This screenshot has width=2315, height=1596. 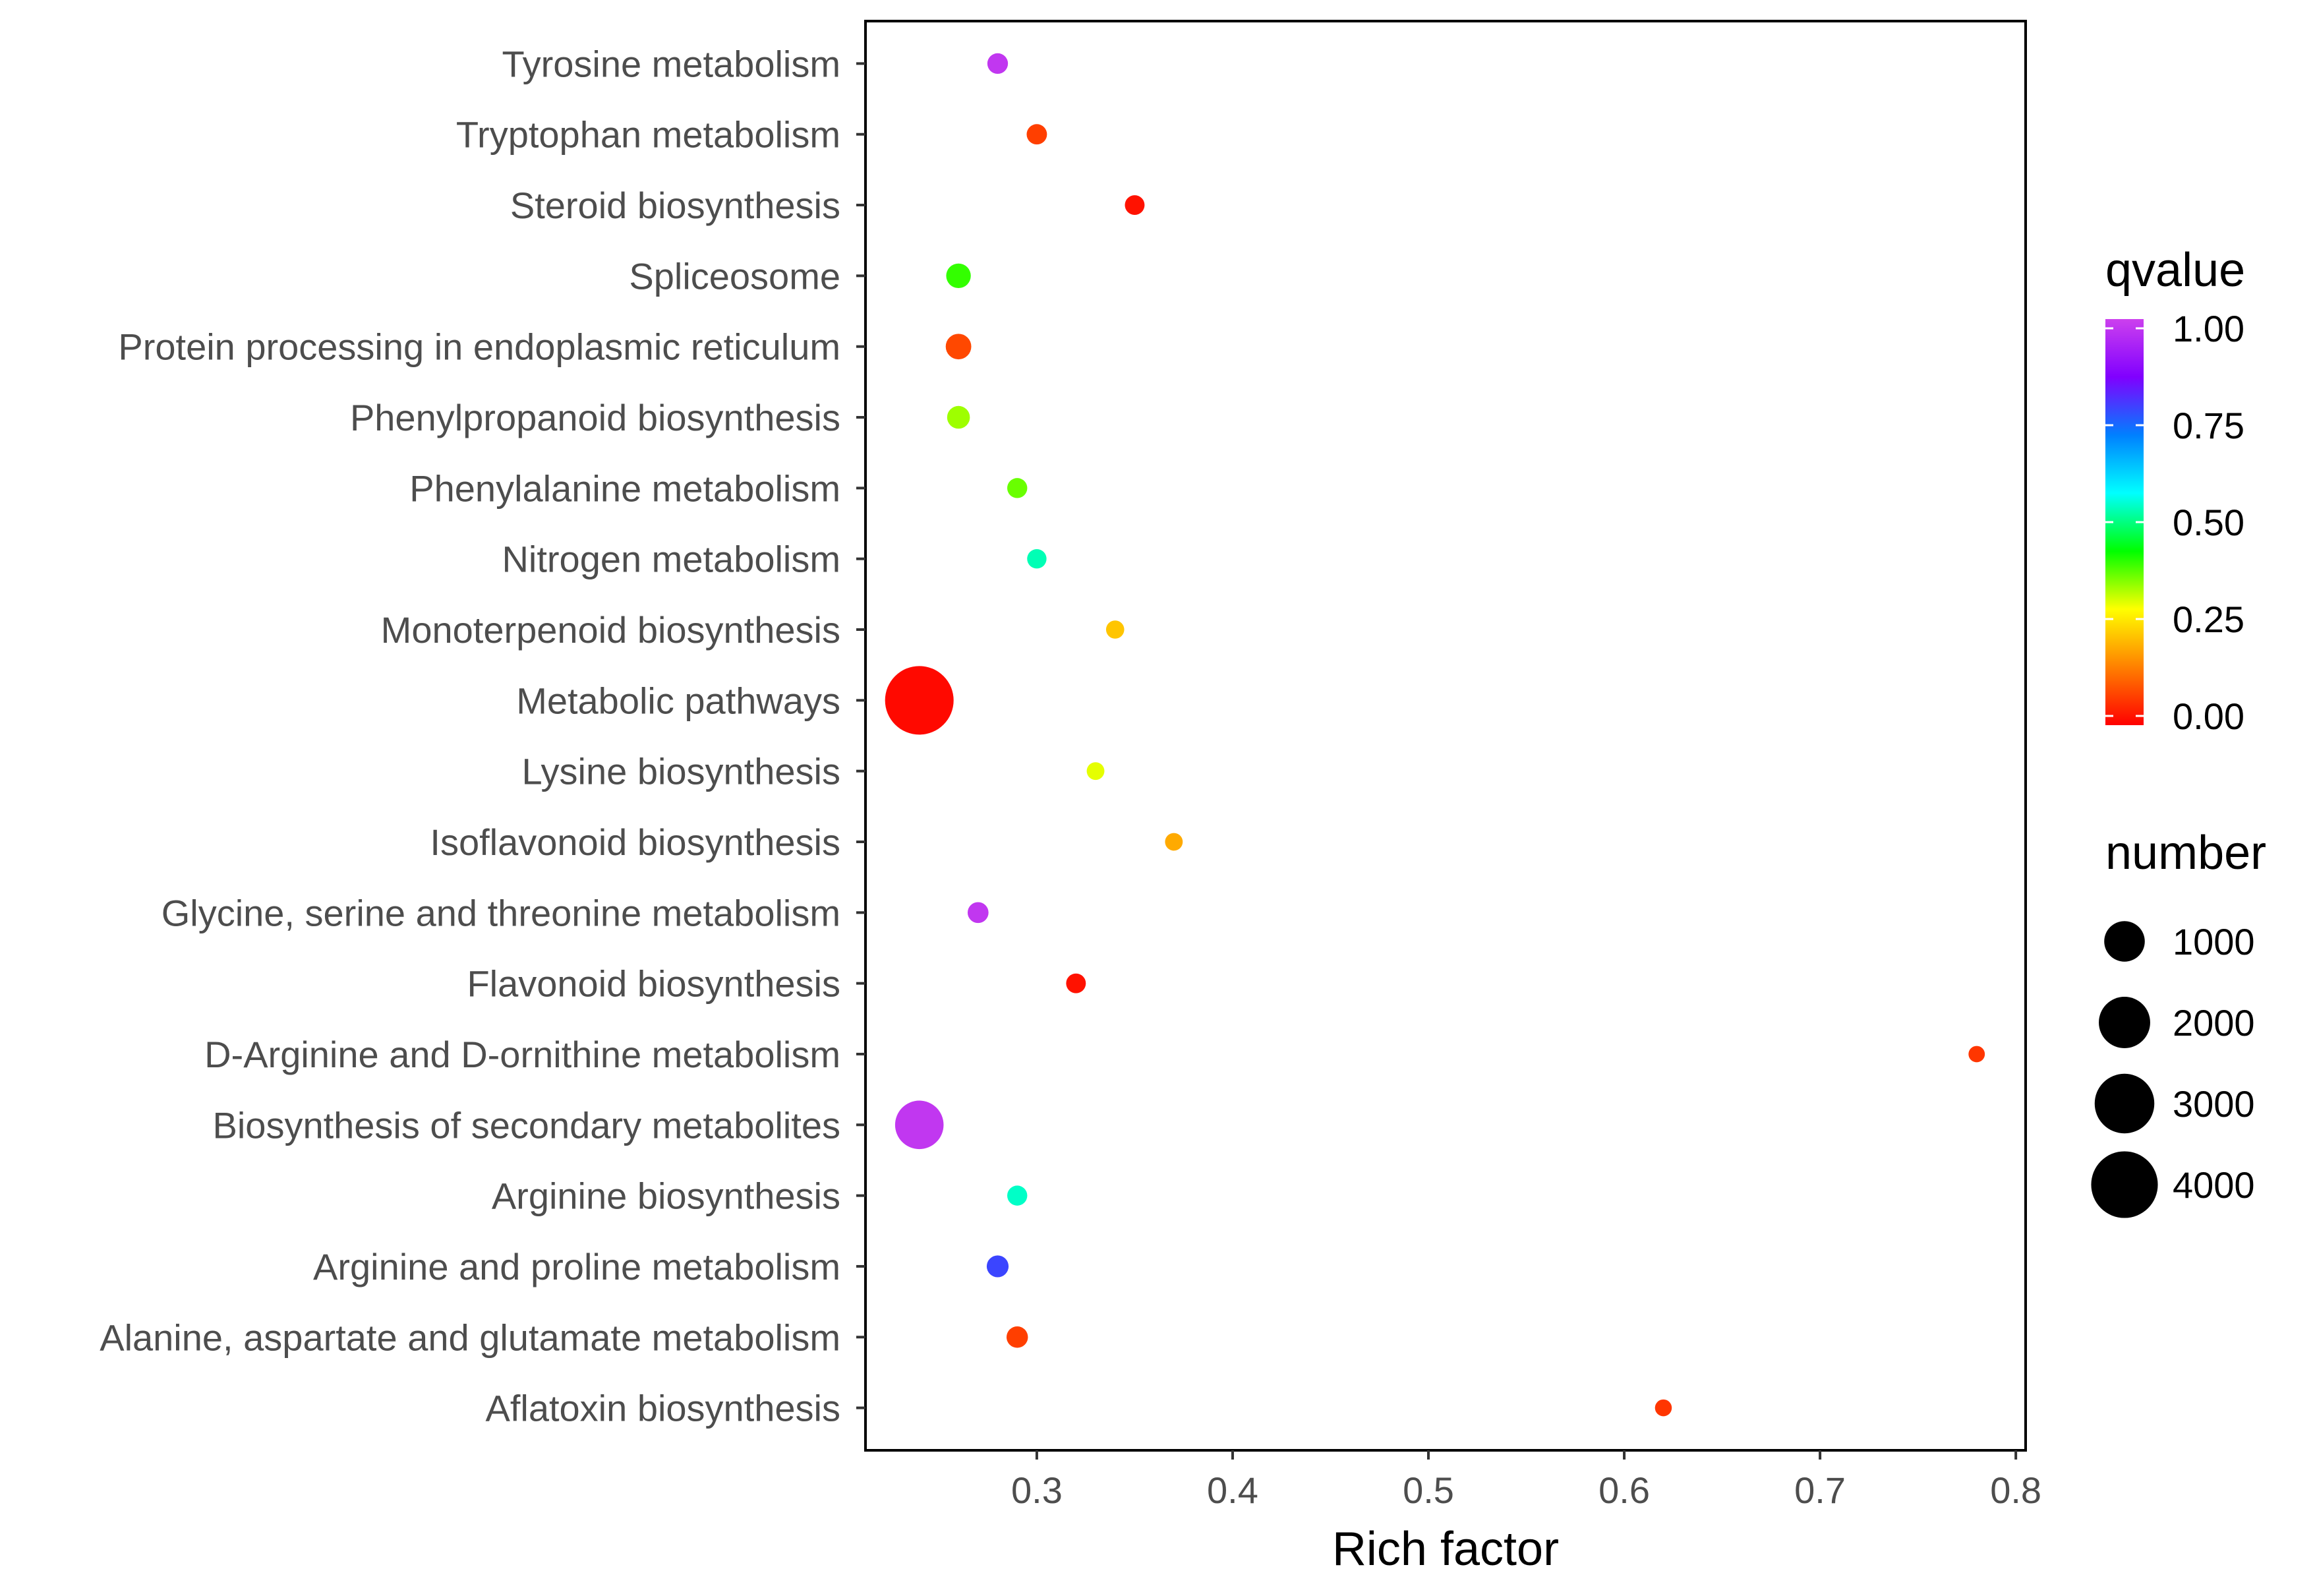 What do you see at coordinates (1624, 1490) in the screenshot?
I see `xtick-label: 0.6` at bounding box center [1624, 1490].